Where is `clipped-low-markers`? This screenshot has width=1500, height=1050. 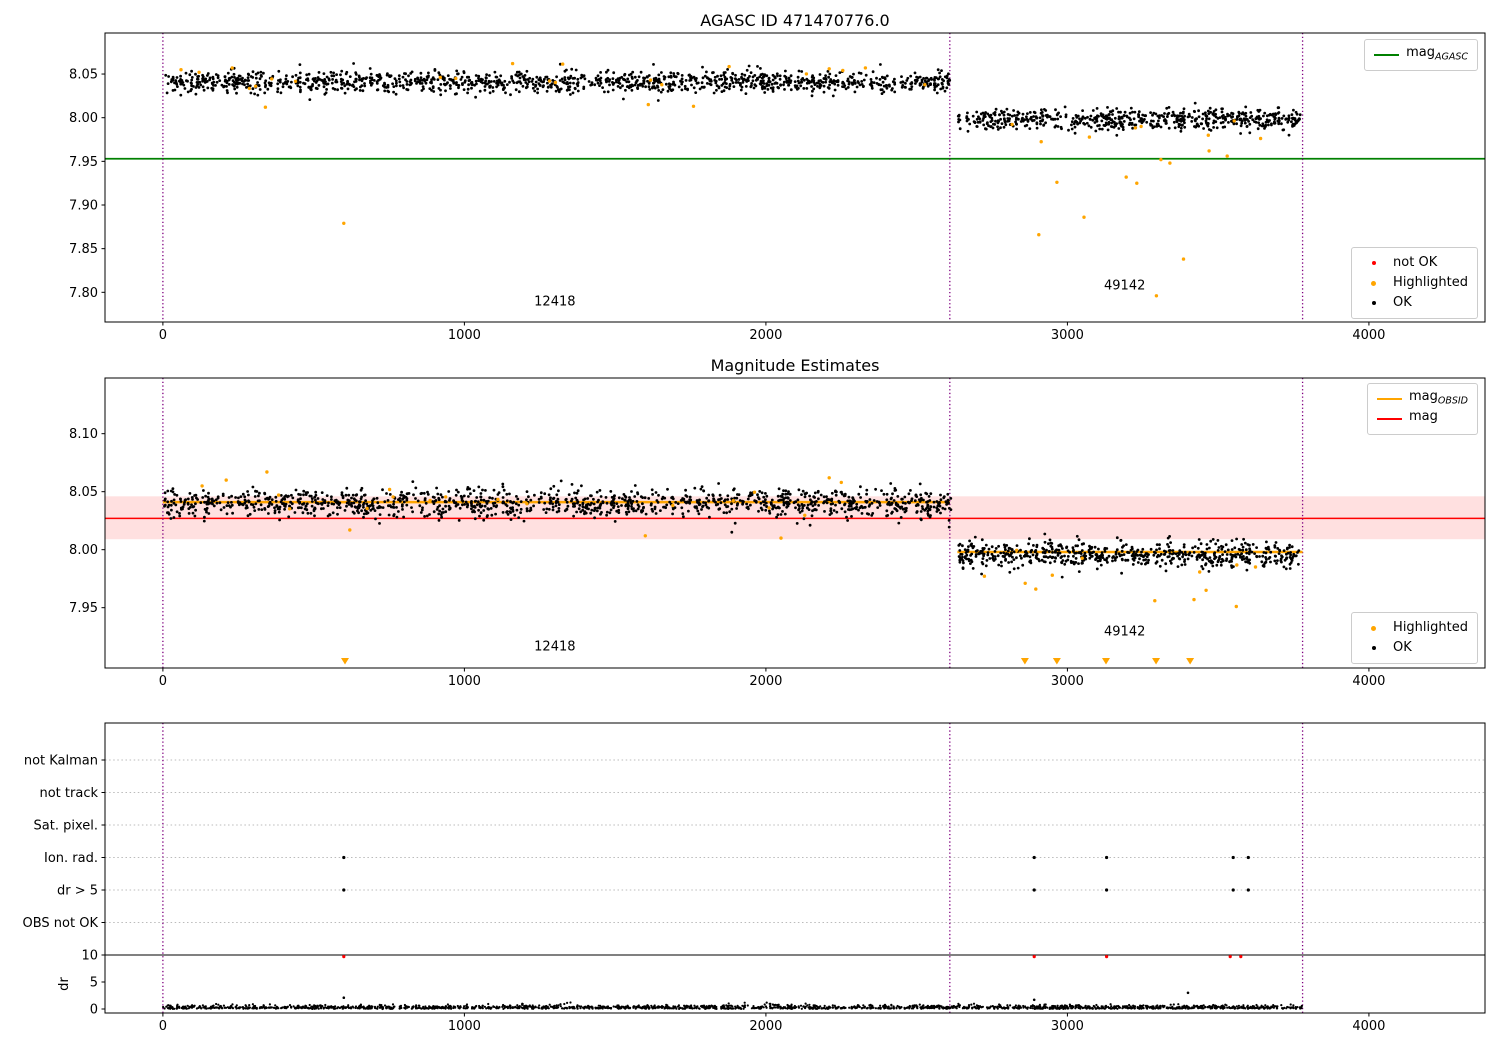 clipped-low-markers is located at coordinates (768, 661).